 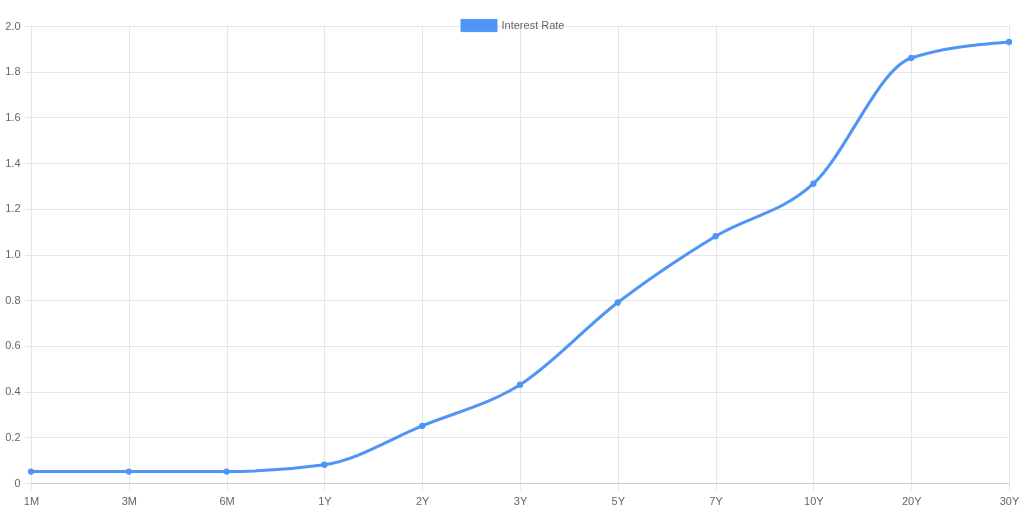 I want to click on x-tick-label: 5Y, so click(x=618, y=500).